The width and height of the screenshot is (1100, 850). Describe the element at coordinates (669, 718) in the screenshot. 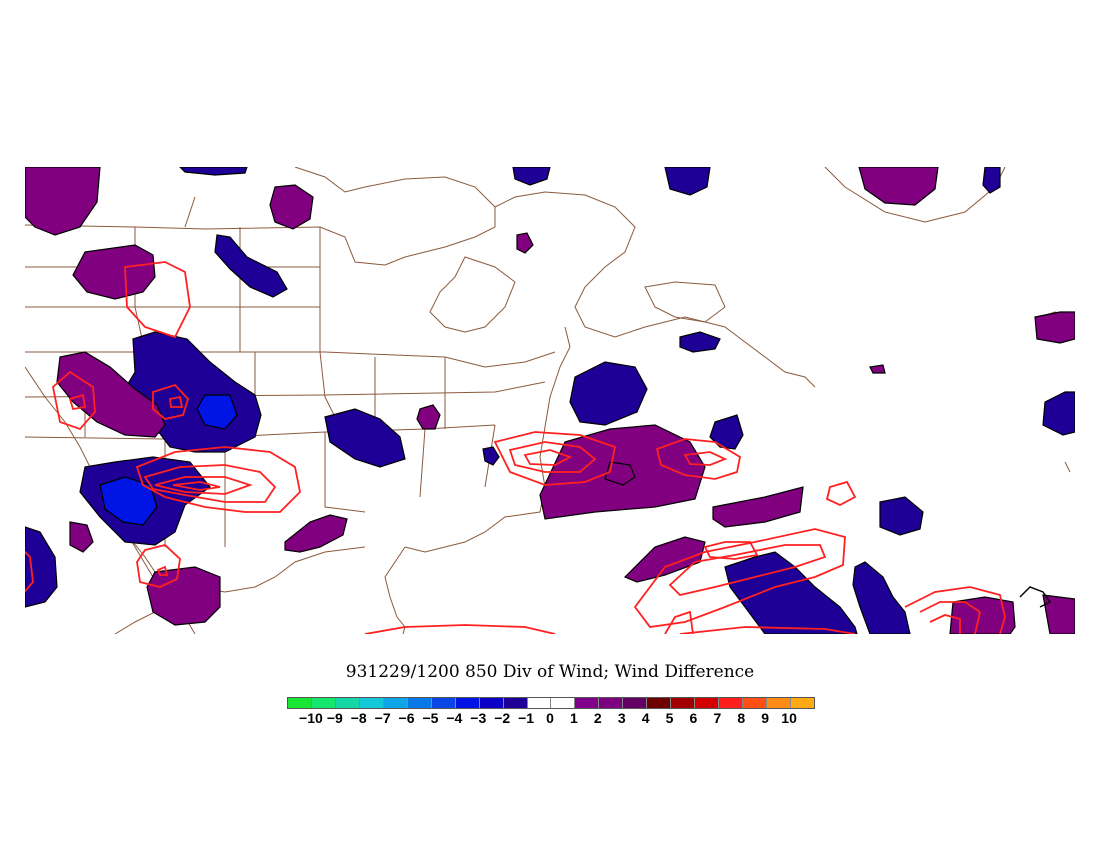

I see `colorbar-tick-label: 5` at that location.